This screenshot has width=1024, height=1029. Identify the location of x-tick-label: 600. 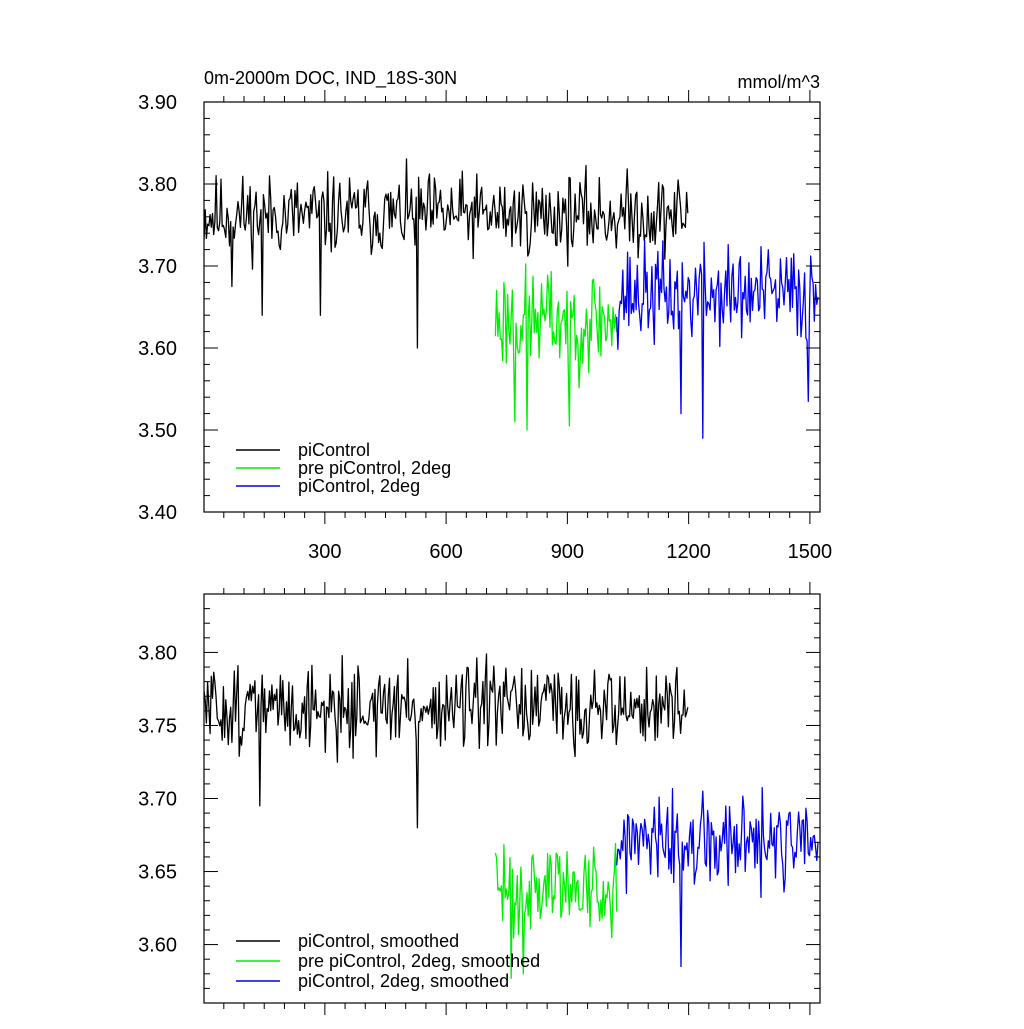
(445, 552).